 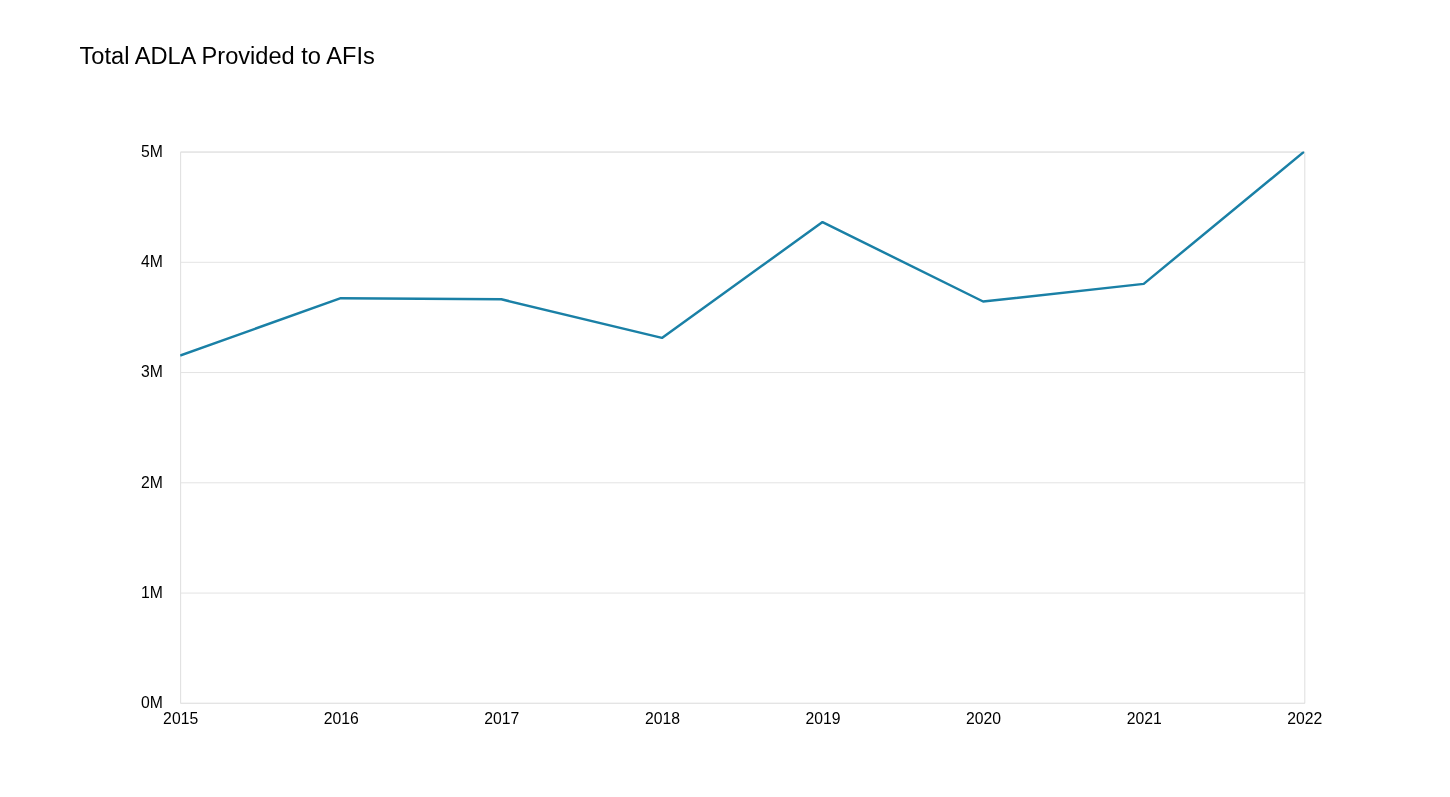 What do you see at coordinates (662, 718) in the screenshot?
I see `x-tick-label: 2018` at bounding box center [662, 718].